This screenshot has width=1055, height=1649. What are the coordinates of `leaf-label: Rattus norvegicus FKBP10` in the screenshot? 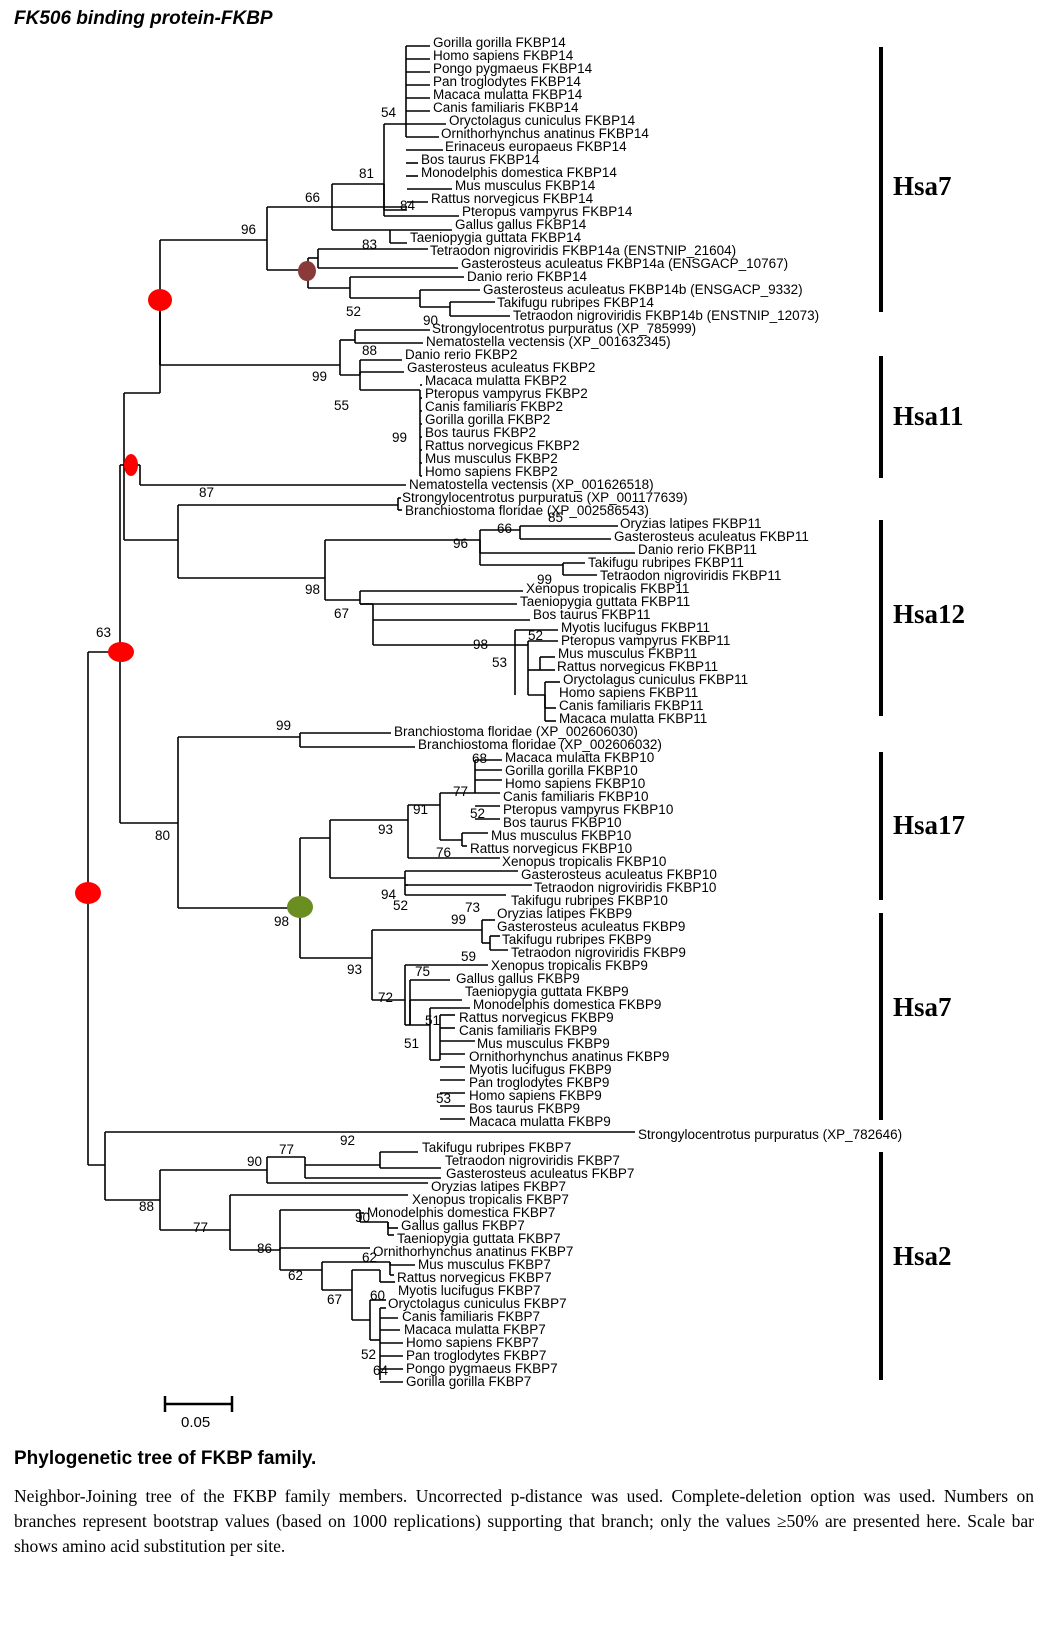 It's located at (551, 848).